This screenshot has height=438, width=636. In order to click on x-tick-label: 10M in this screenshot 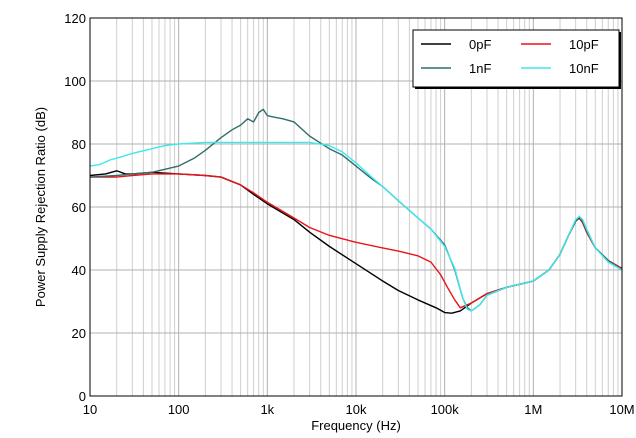, I will do `click(621, 409)`.